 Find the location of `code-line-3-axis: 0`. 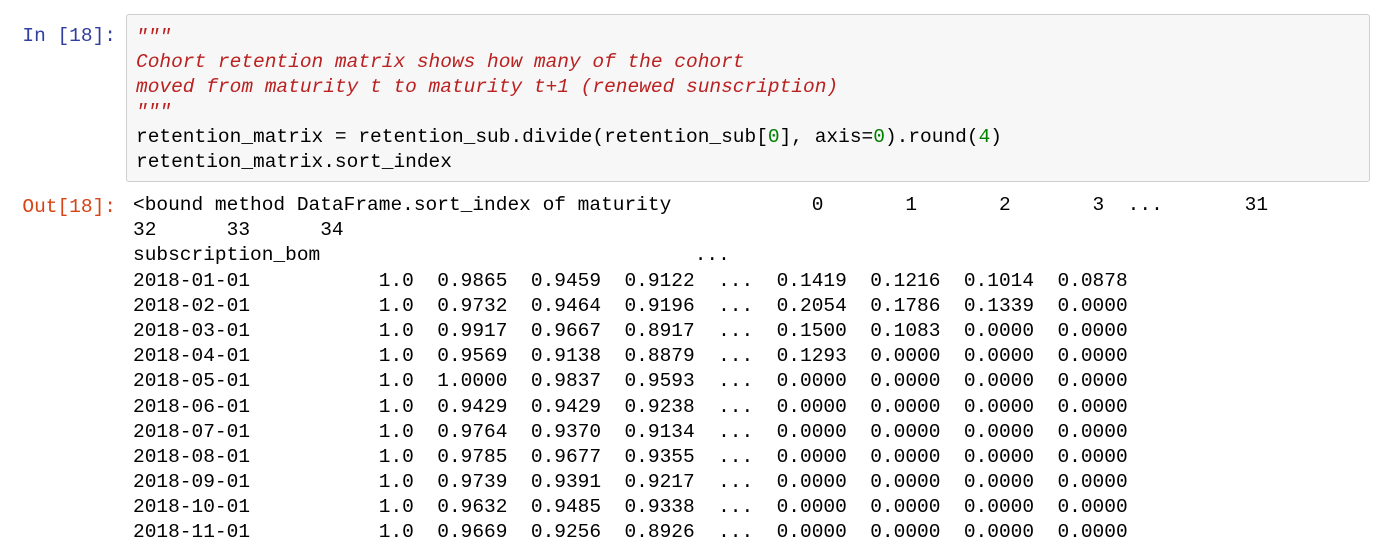

code-line-3-axis: 0 is located at coordinates (879, 137).